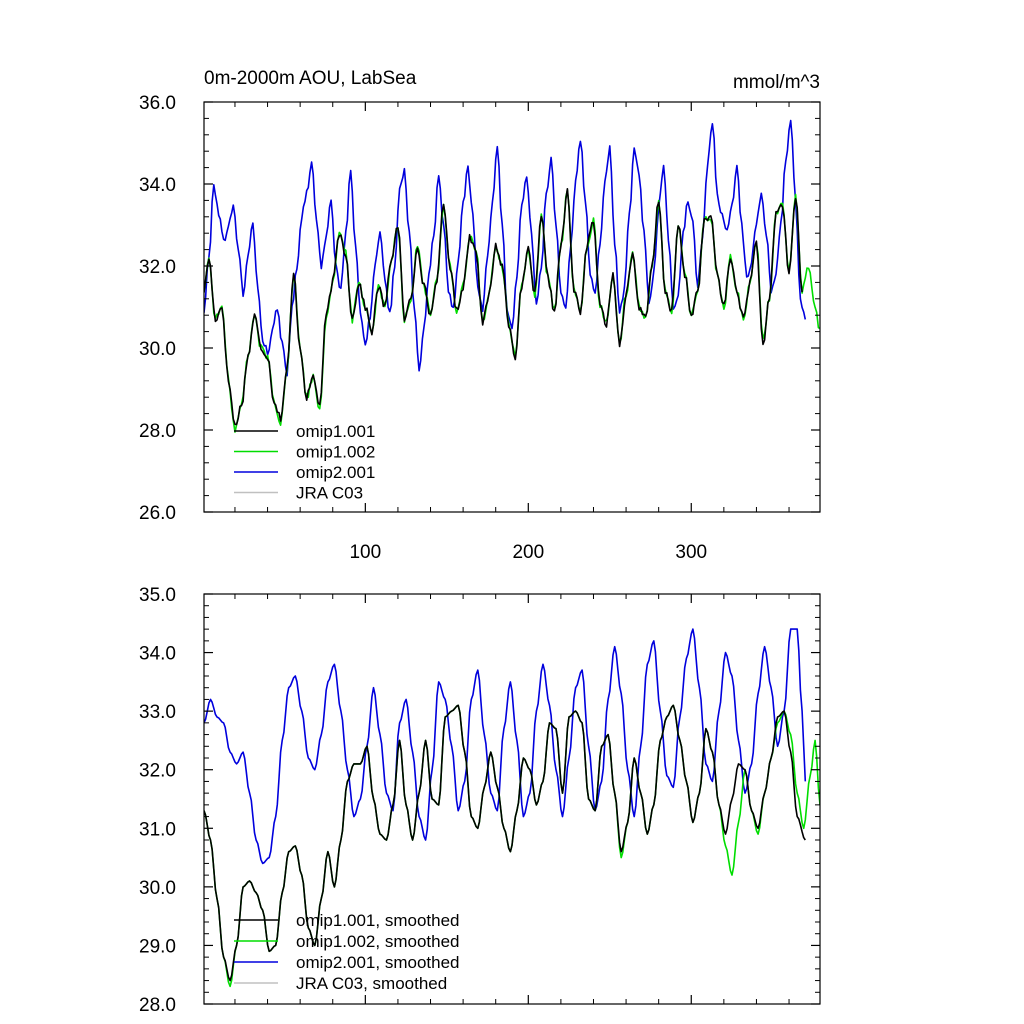 This screenshot has width=1024, height=1024. I want to click on plot-title-left: 0m-2000m AOU, LabSea, so click(310, 78).